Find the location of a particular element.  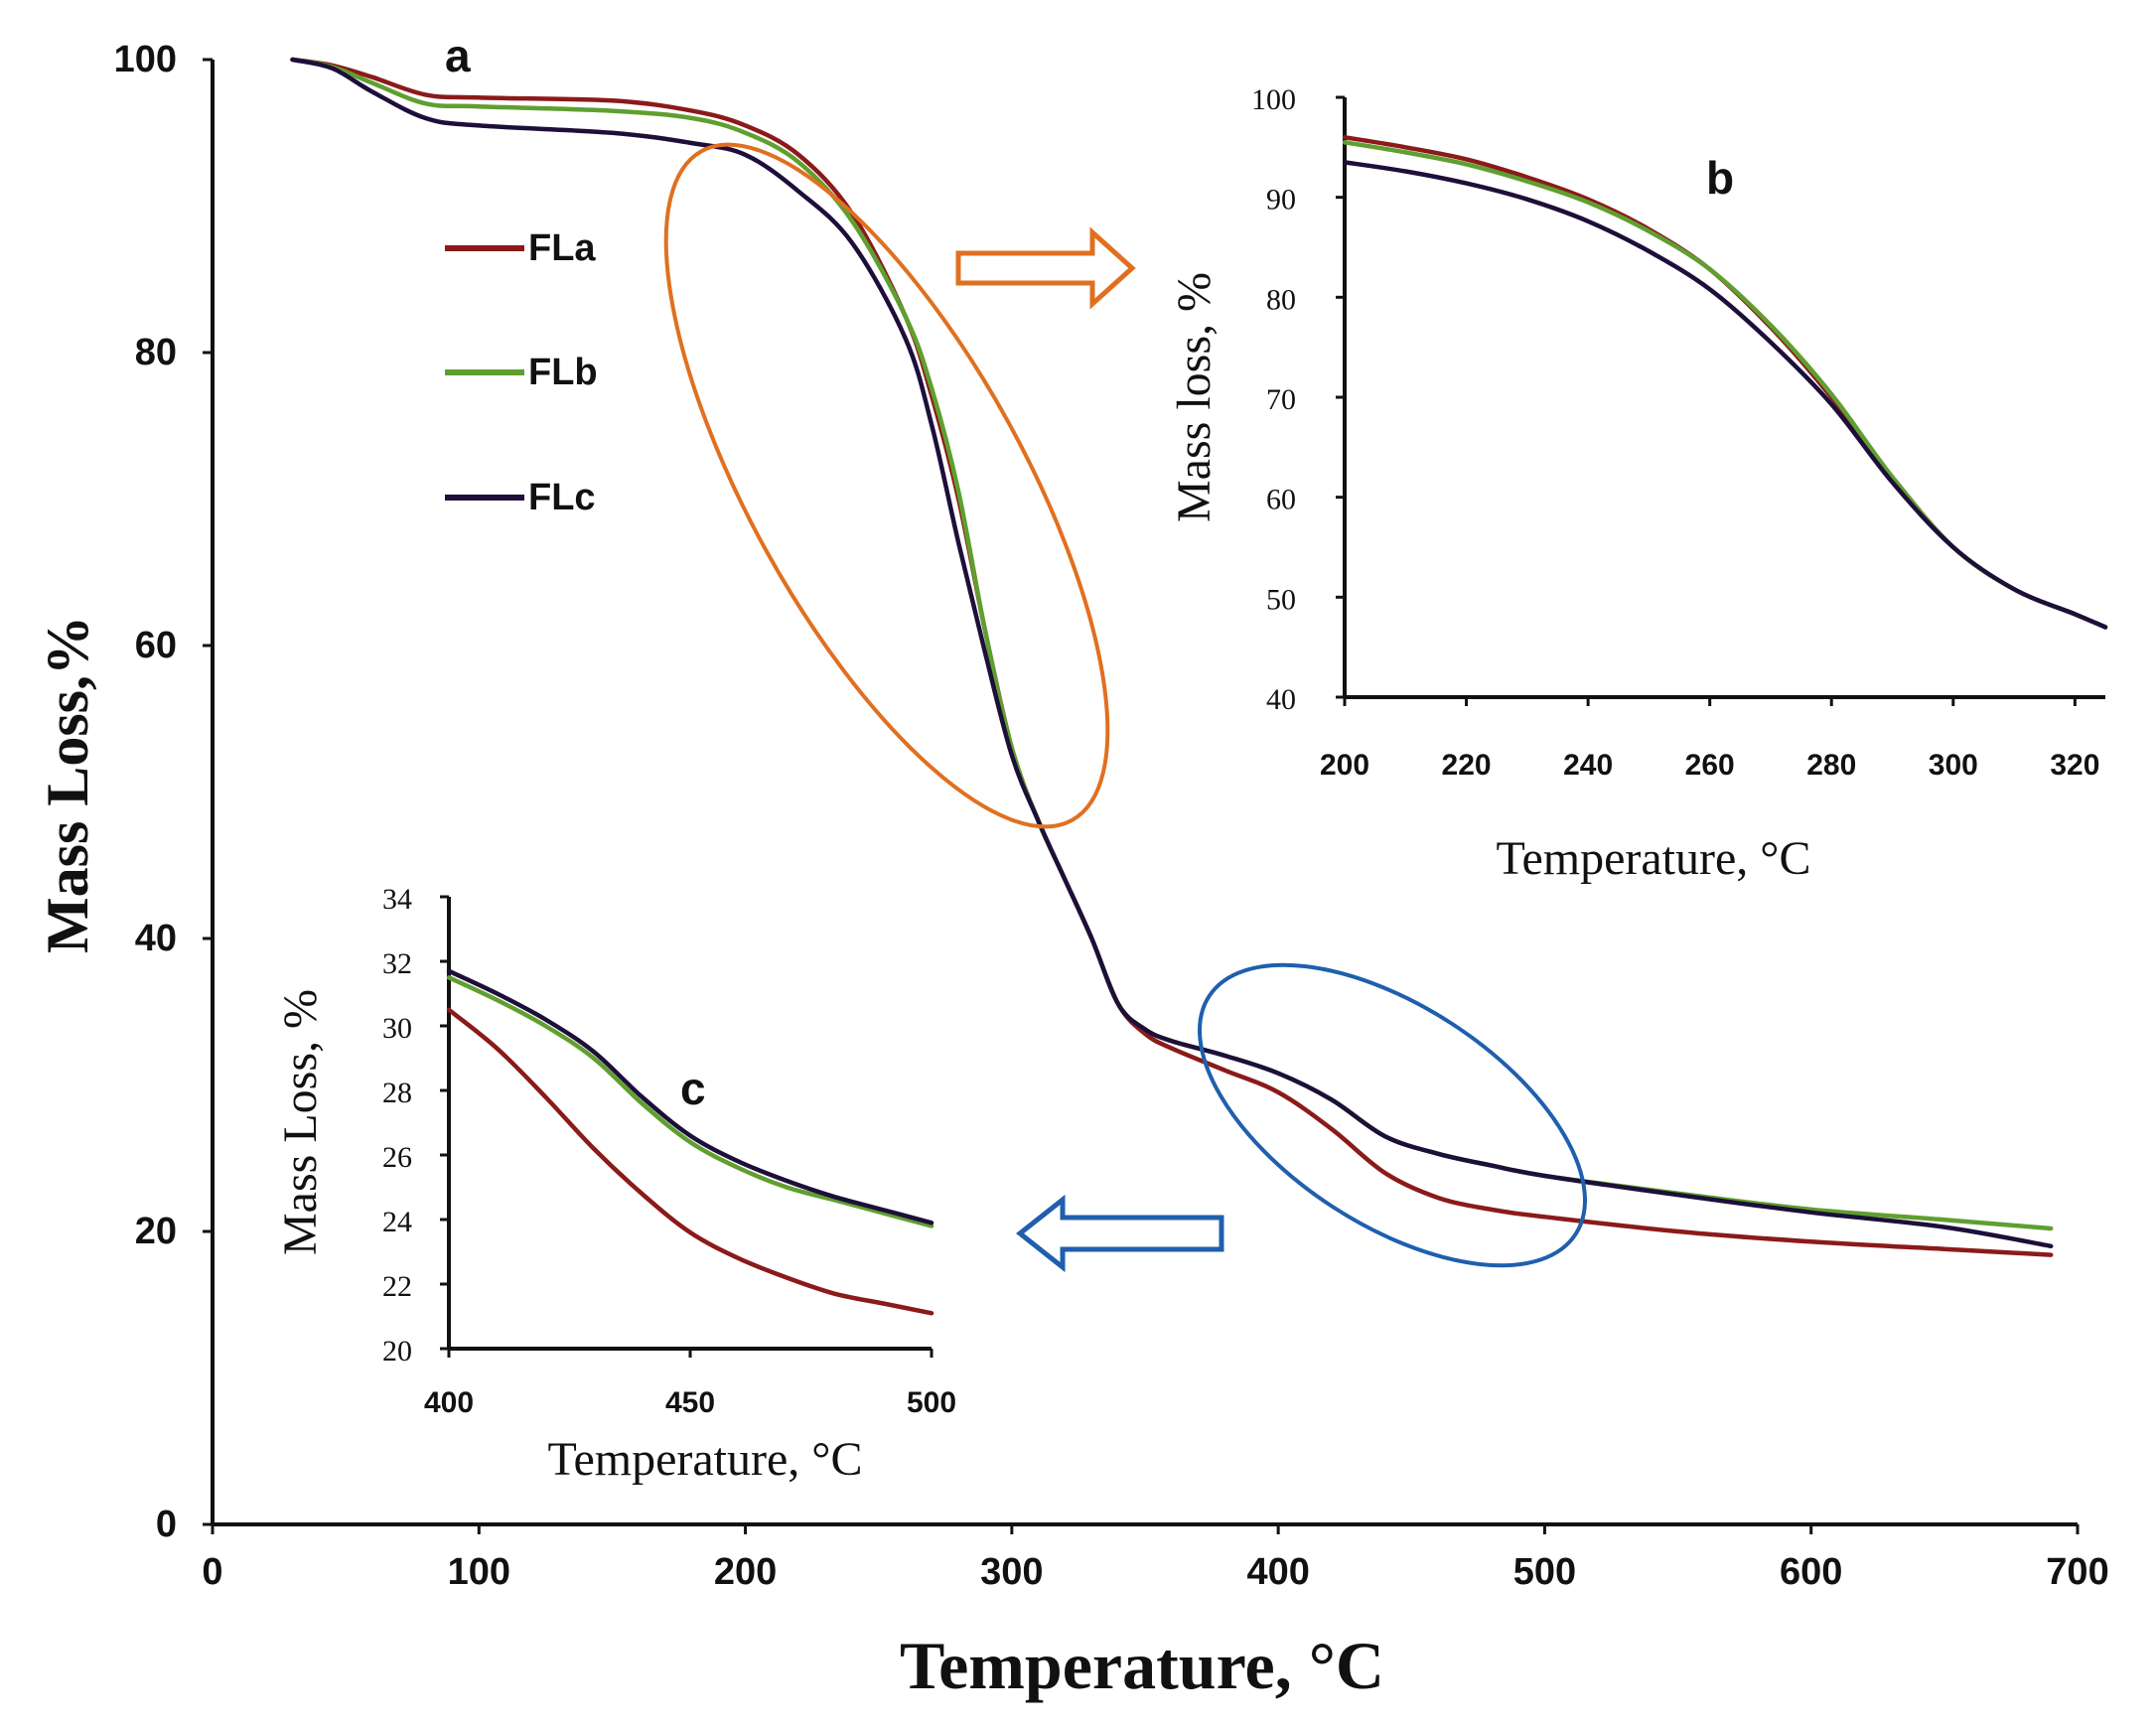

x-tick-label: 320 is located at coordinates (2074, 765).